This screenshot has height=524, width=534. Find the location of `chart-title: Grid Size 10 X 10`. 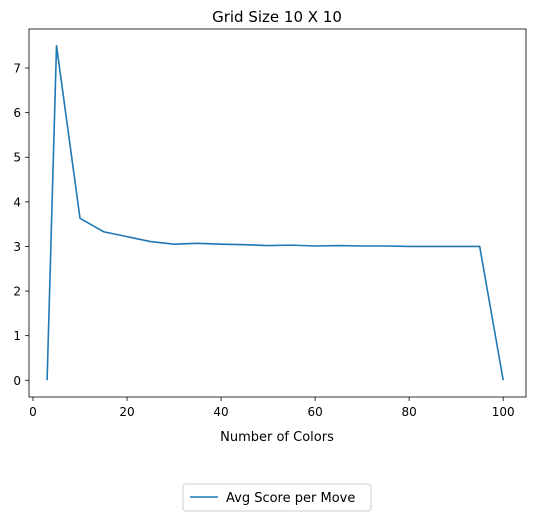

chart-title: Grid Size 10 X 10 is located at coordinates (277, 17).